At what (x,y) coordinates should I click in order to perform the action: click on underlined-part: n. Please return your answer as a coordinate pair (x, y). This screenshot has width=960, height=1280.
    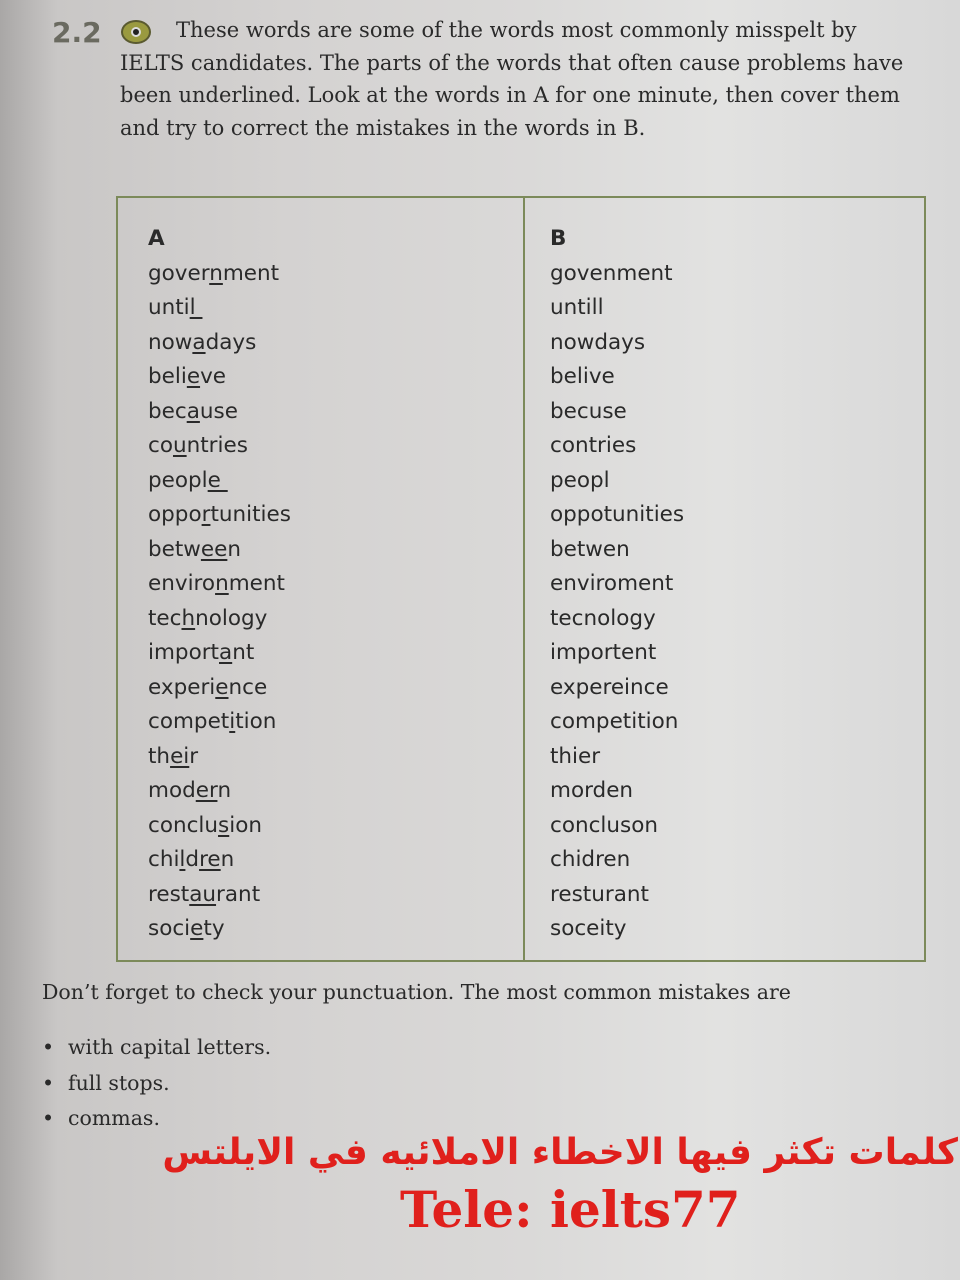
    Looking at the image, I should click on (222, 583).